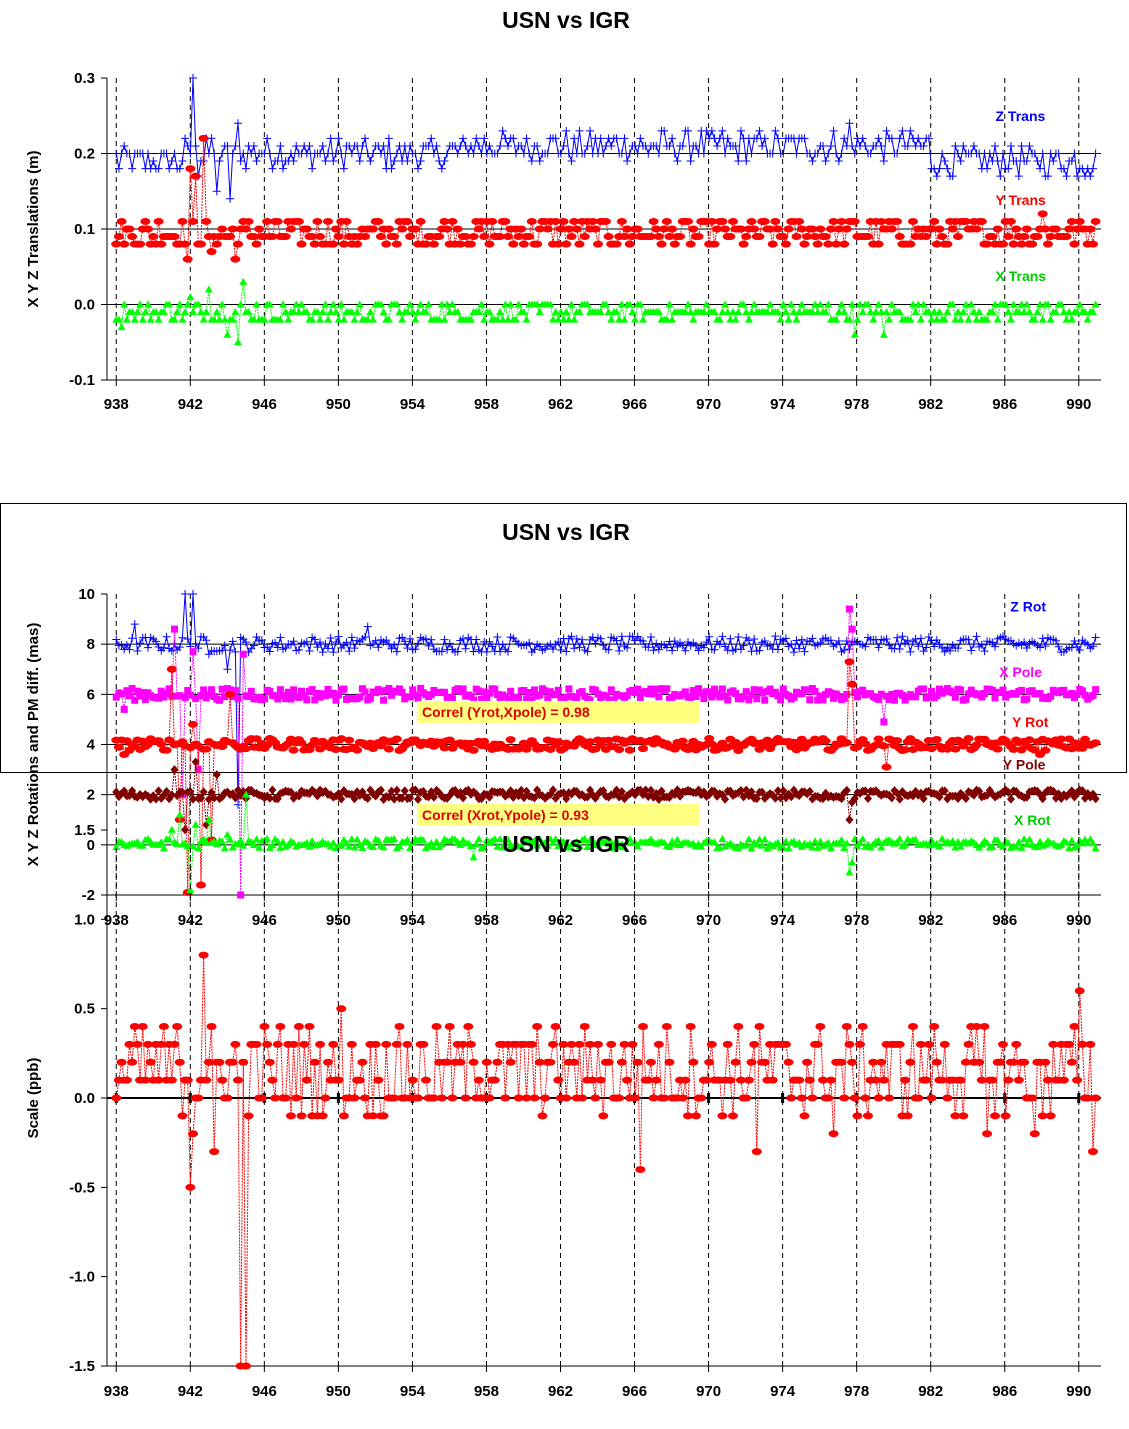  What do you see at coordinates (606, 138) in the screenshot?
I see `series-z-trans` at bounding box center [606, 138].